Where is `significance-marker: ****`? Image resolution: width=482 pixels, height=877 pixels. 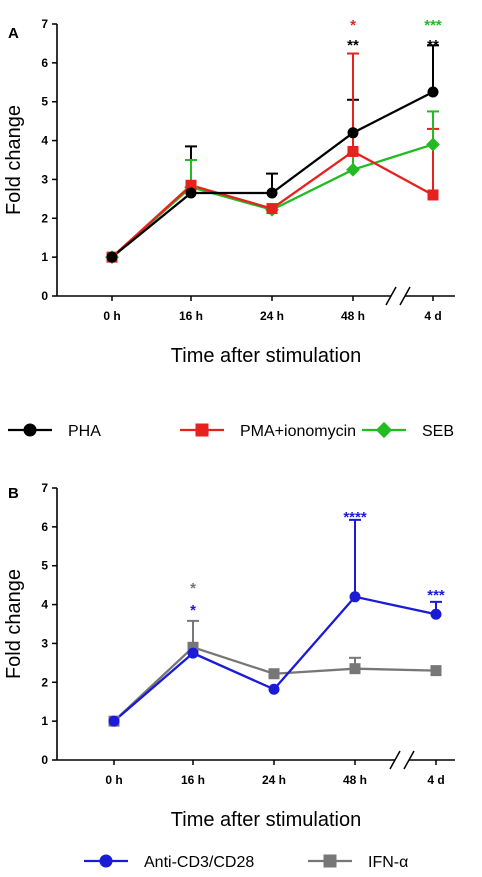 significance-marker: **** is located at coordinates (355, 517).